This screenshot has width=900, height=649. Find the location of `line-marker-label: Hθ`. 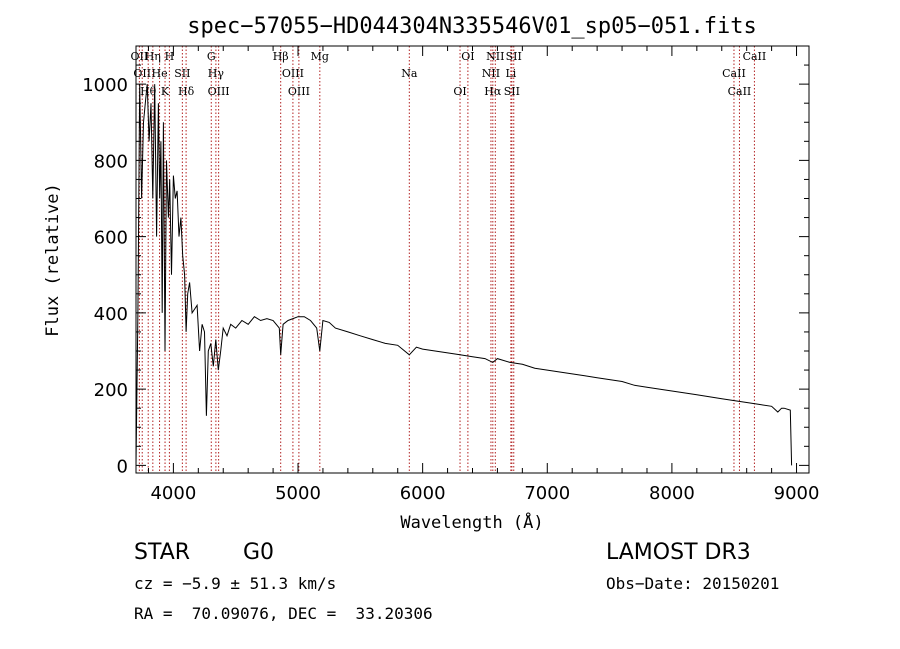

line-marker-label: Hθ is located at coordinates (148, 91).